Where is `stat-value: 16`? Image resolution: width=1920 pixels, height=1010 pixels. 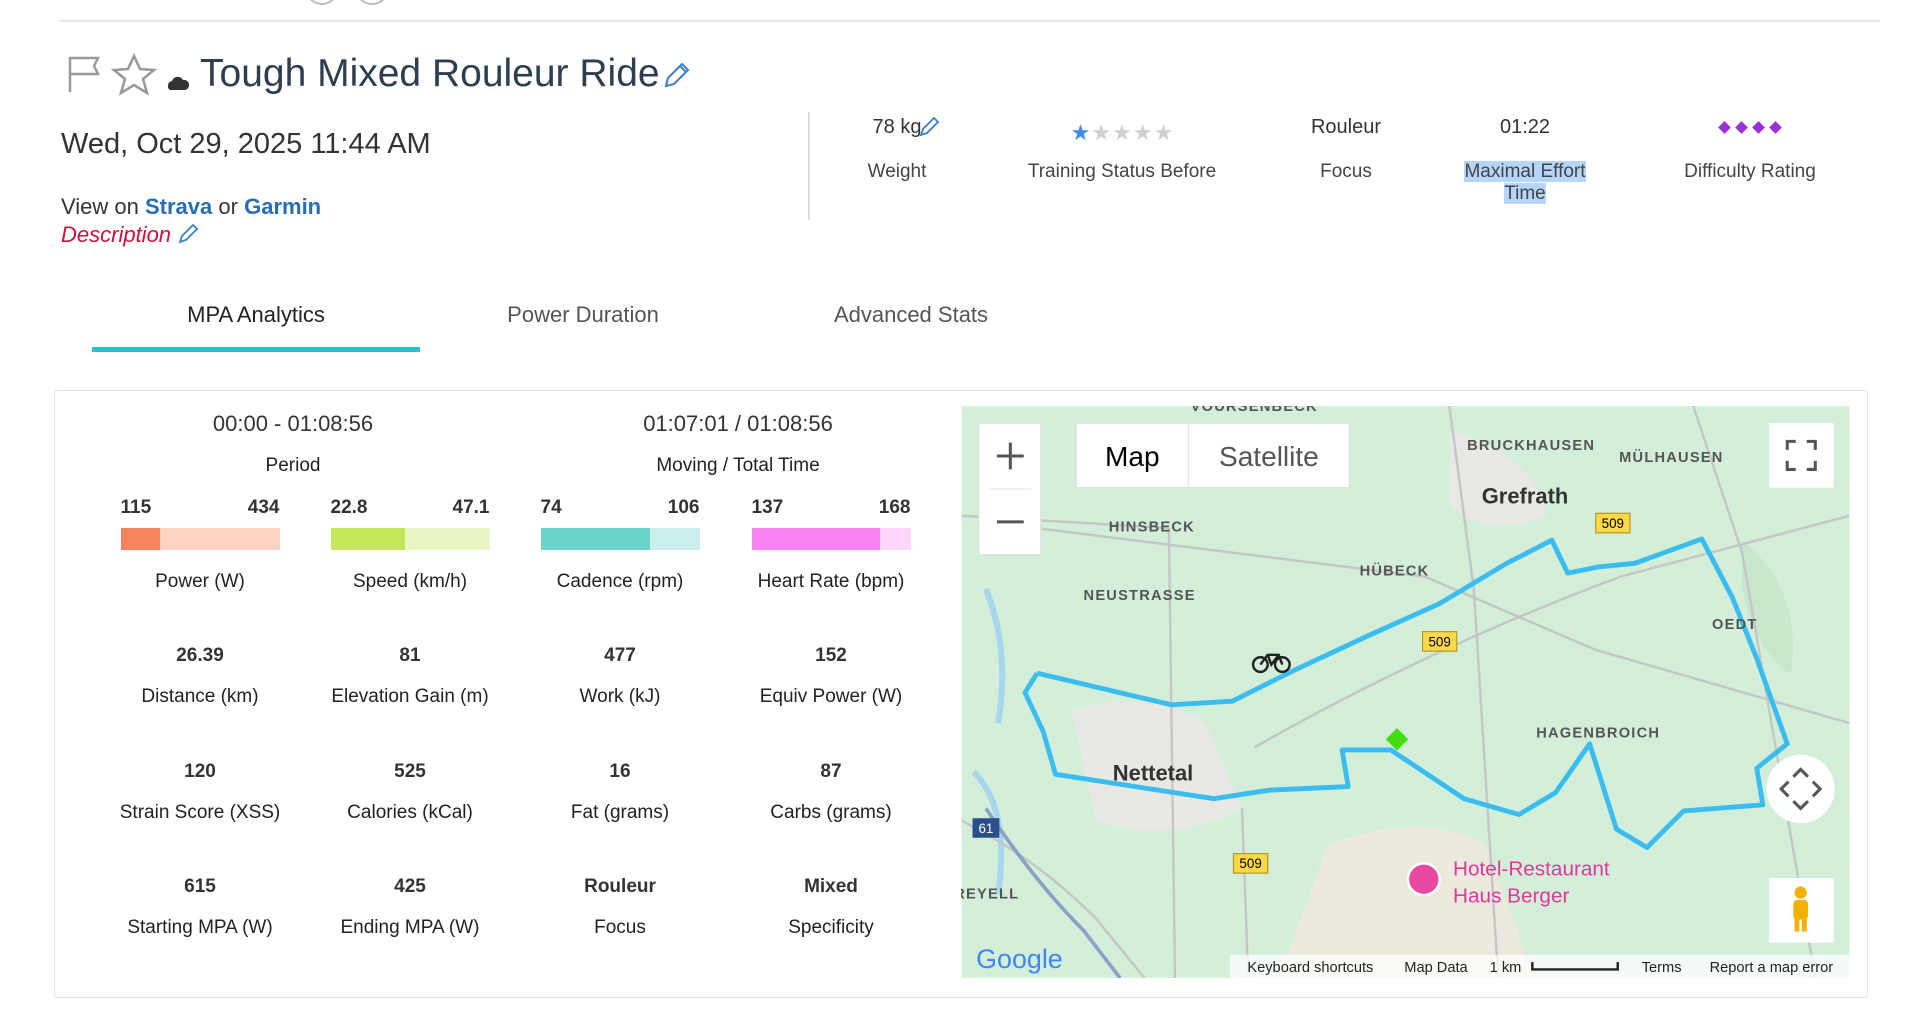 stat-value: 16 is located at coordinates (620, 771).